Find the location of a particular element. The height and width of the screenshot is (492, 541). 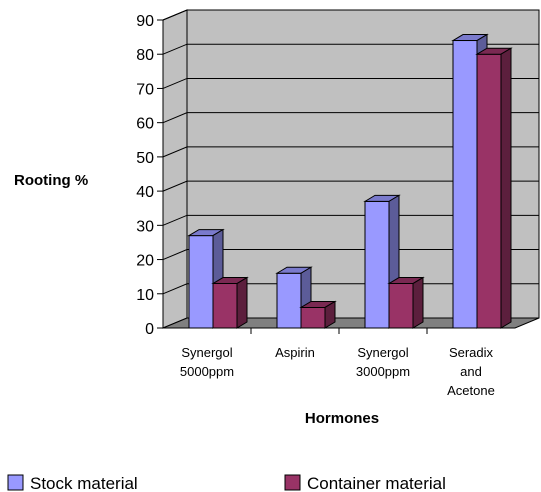

legend-swatch-stock-material is located at coordinates (15, 482).